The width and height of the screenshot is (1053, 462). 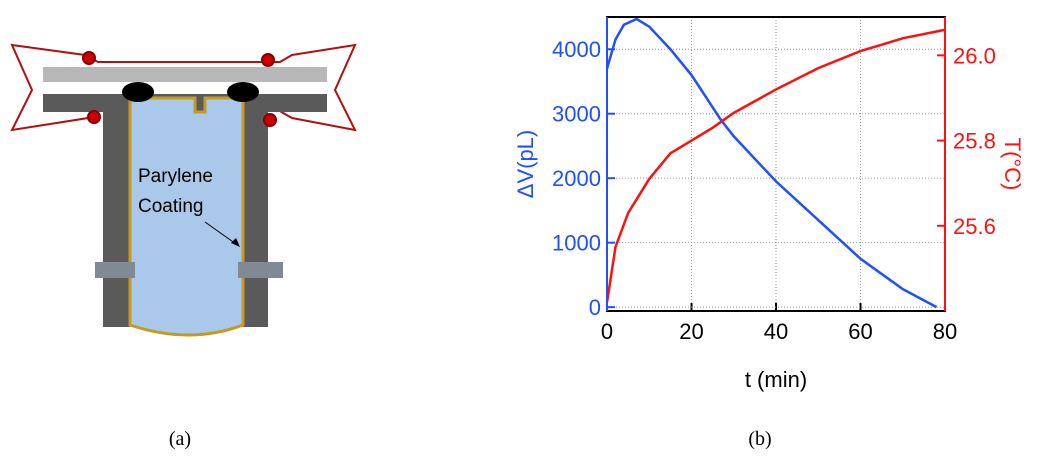 I want to click on y2-tick-label: 26.0, so click(x=974, y=55).